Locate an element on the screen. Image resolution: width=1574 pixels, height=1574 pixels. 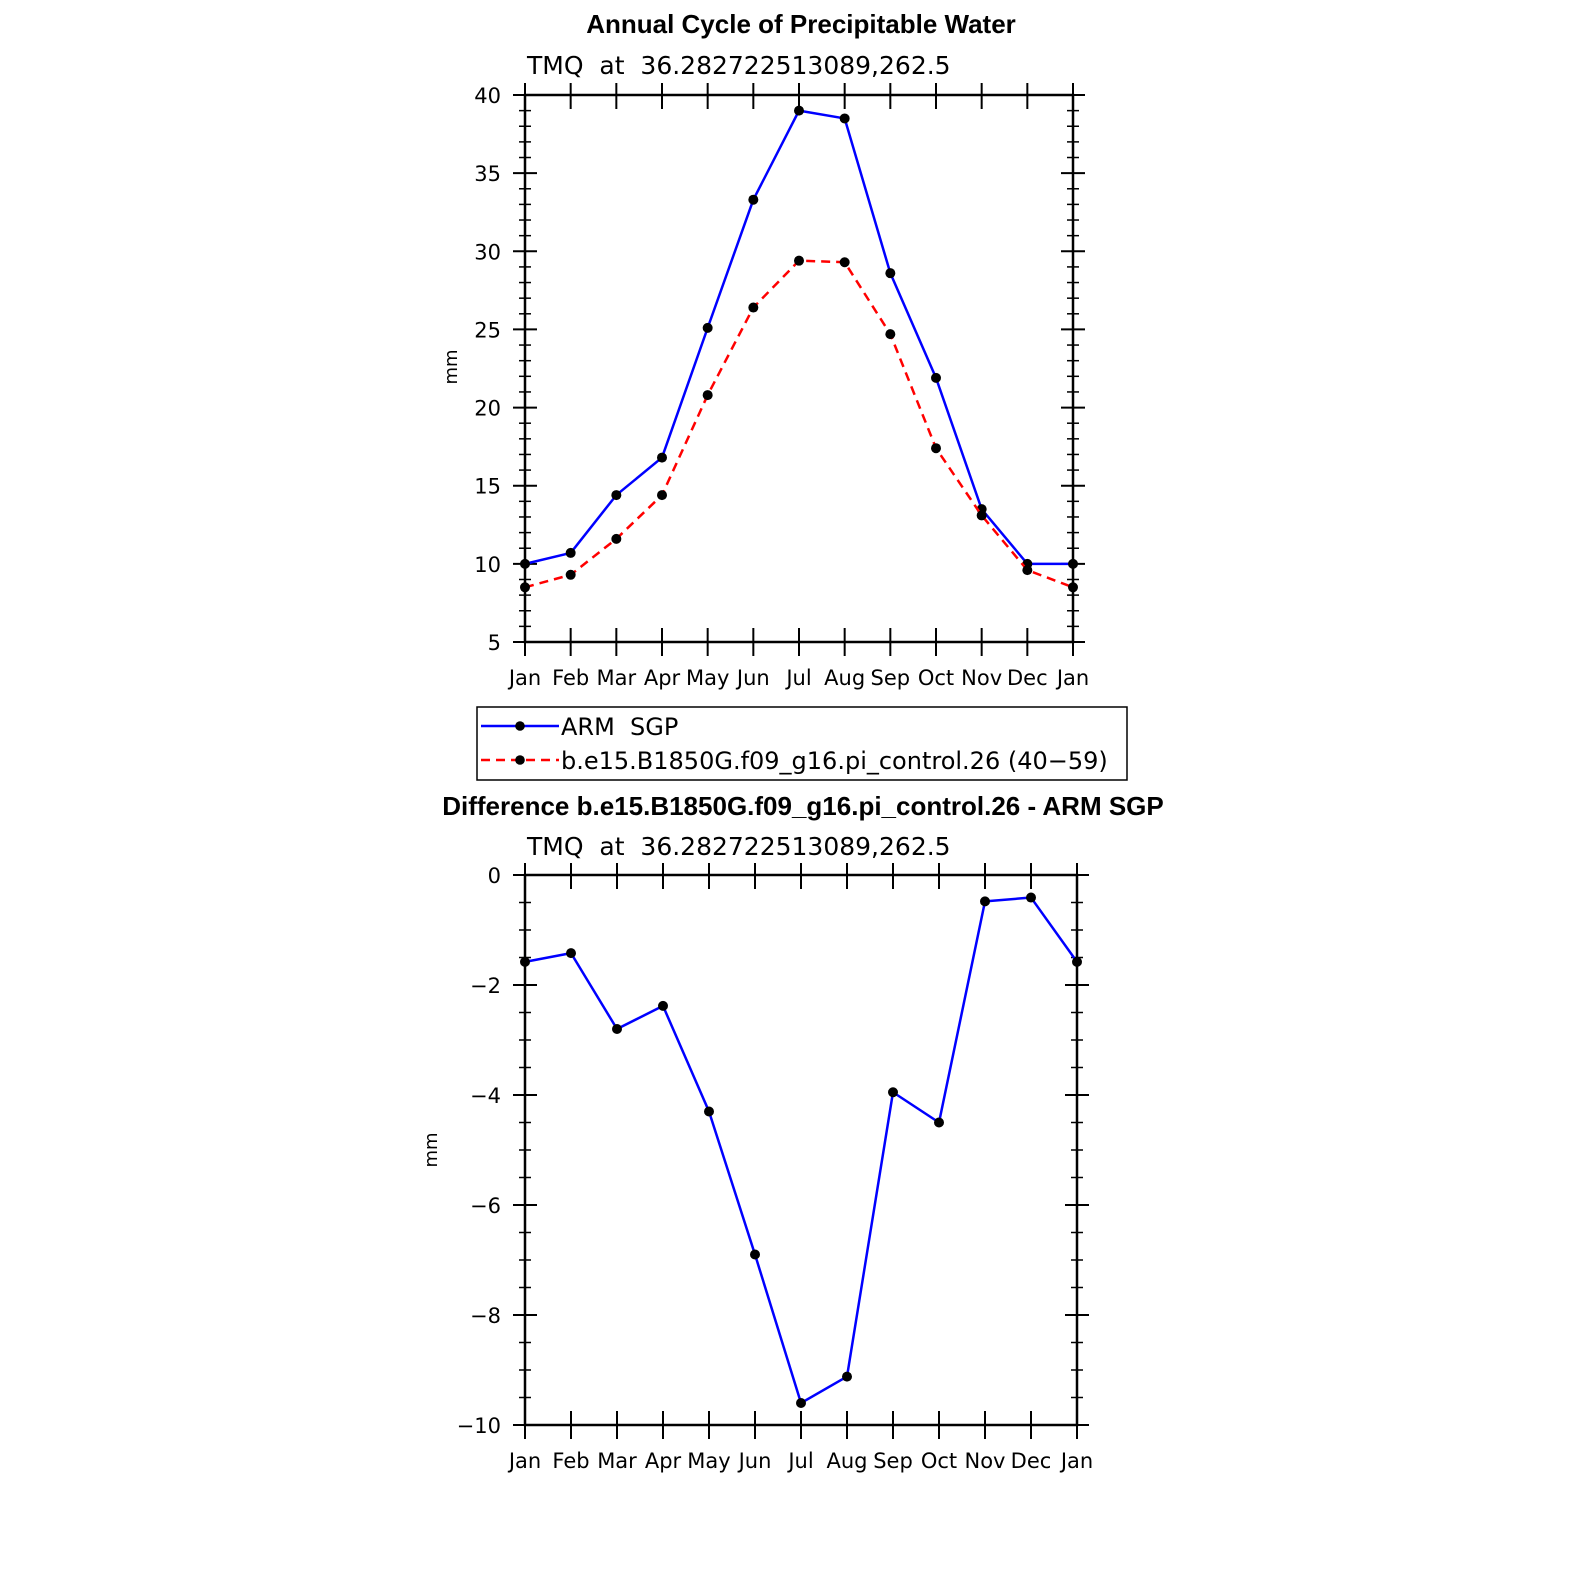
chart-2-frame is located at coordinates (801, 1150).